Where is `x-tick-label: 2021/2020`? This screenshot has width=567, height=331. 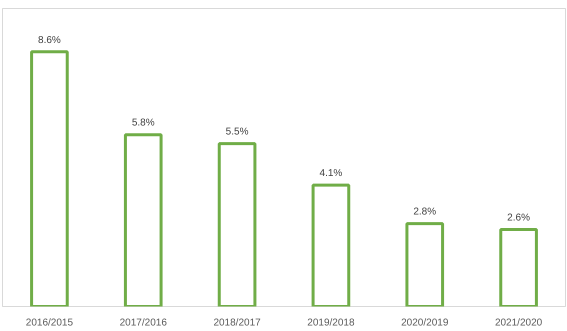 x-tick-label: 2021/2020 is located at coordinates (518, 323).